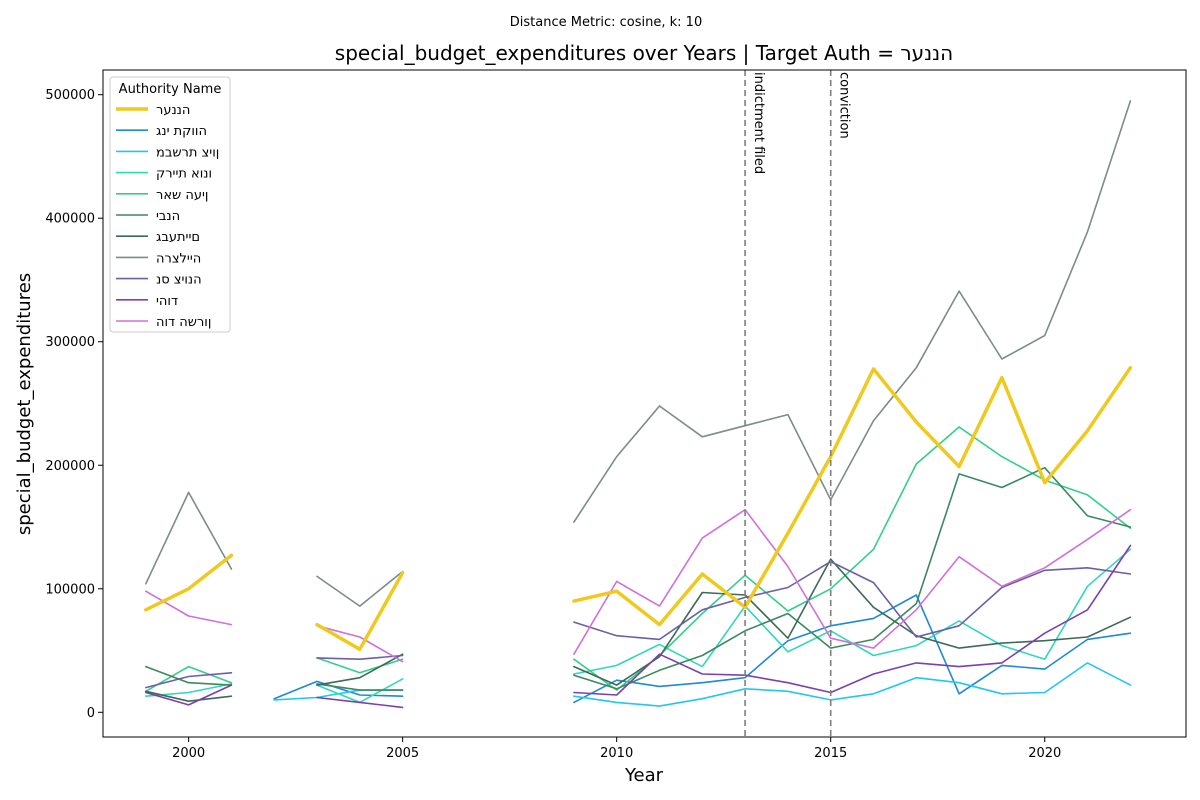  What do you see at coordinates (402, 753) in the screenshot?
I see `x-tick-label: 2005` at bounding box center [402, 753].